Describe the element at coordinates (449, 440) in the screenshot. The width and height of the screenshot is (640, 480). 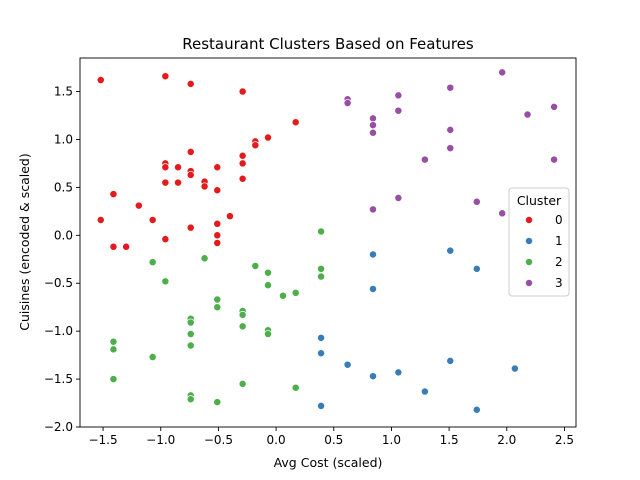
I see `x-tick-label: 1.5` at that location.